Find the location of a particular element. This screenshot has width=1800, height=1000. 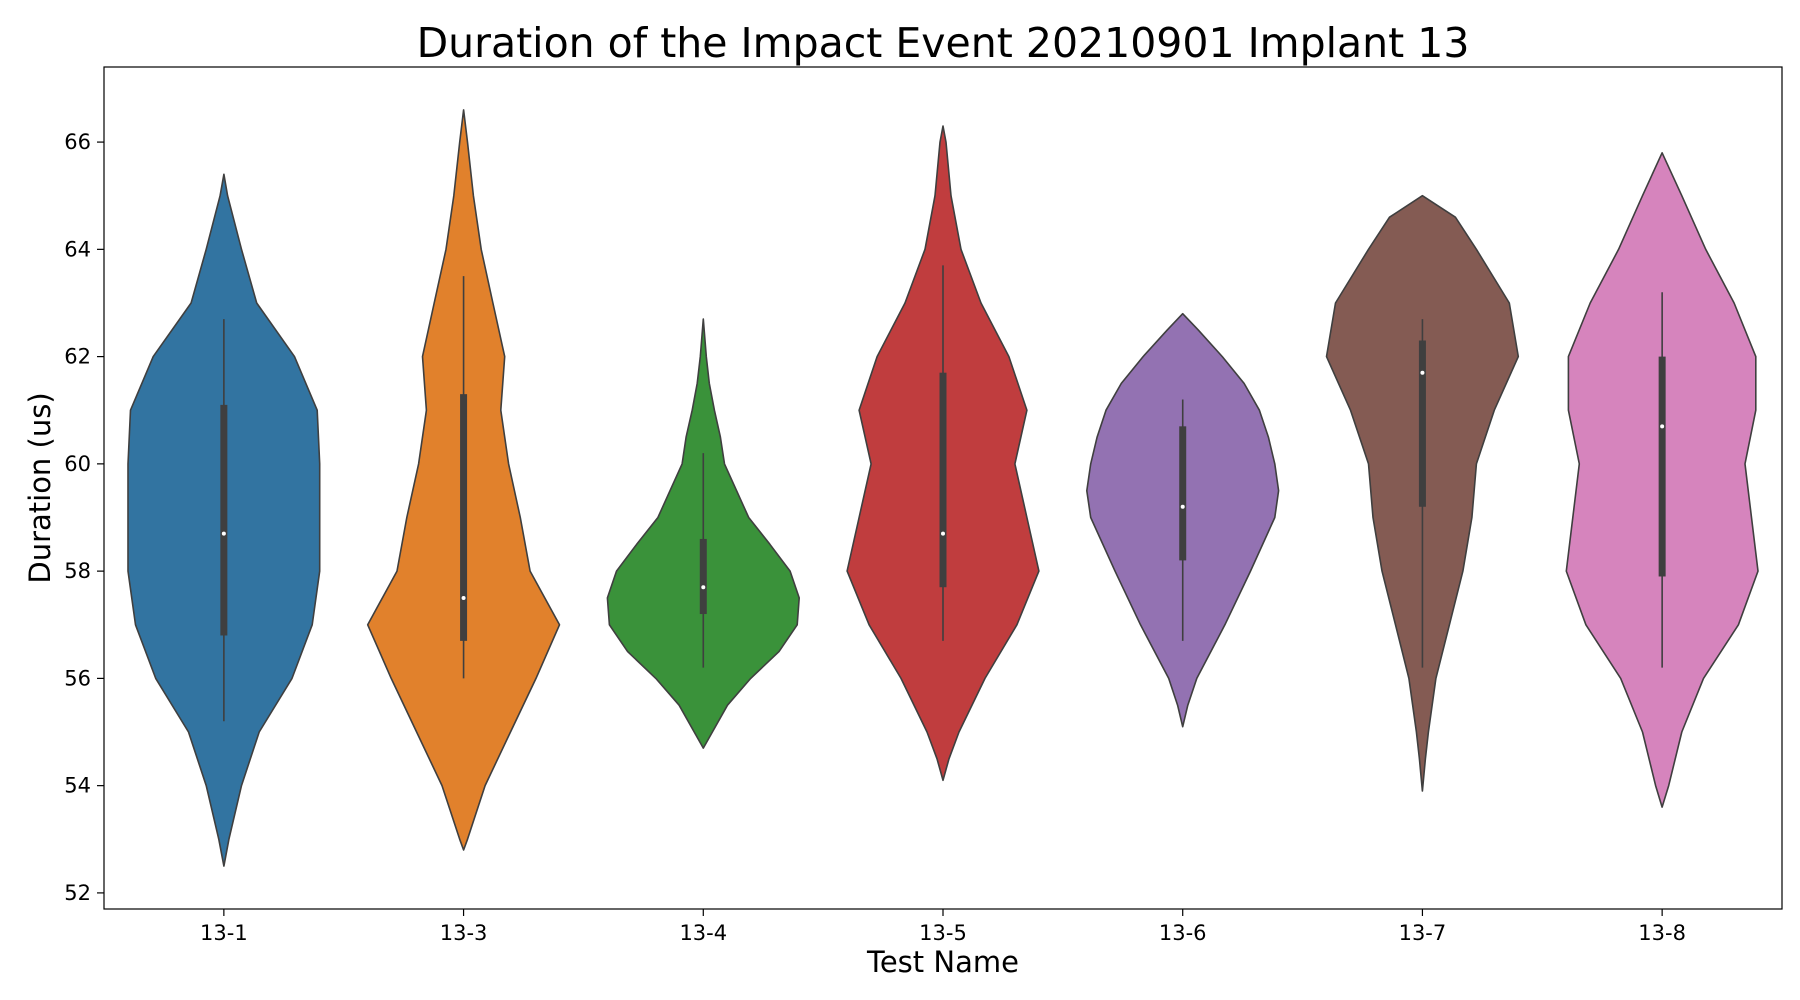

y-axis-label: Duration (us) is located at coordinates (40, 487).